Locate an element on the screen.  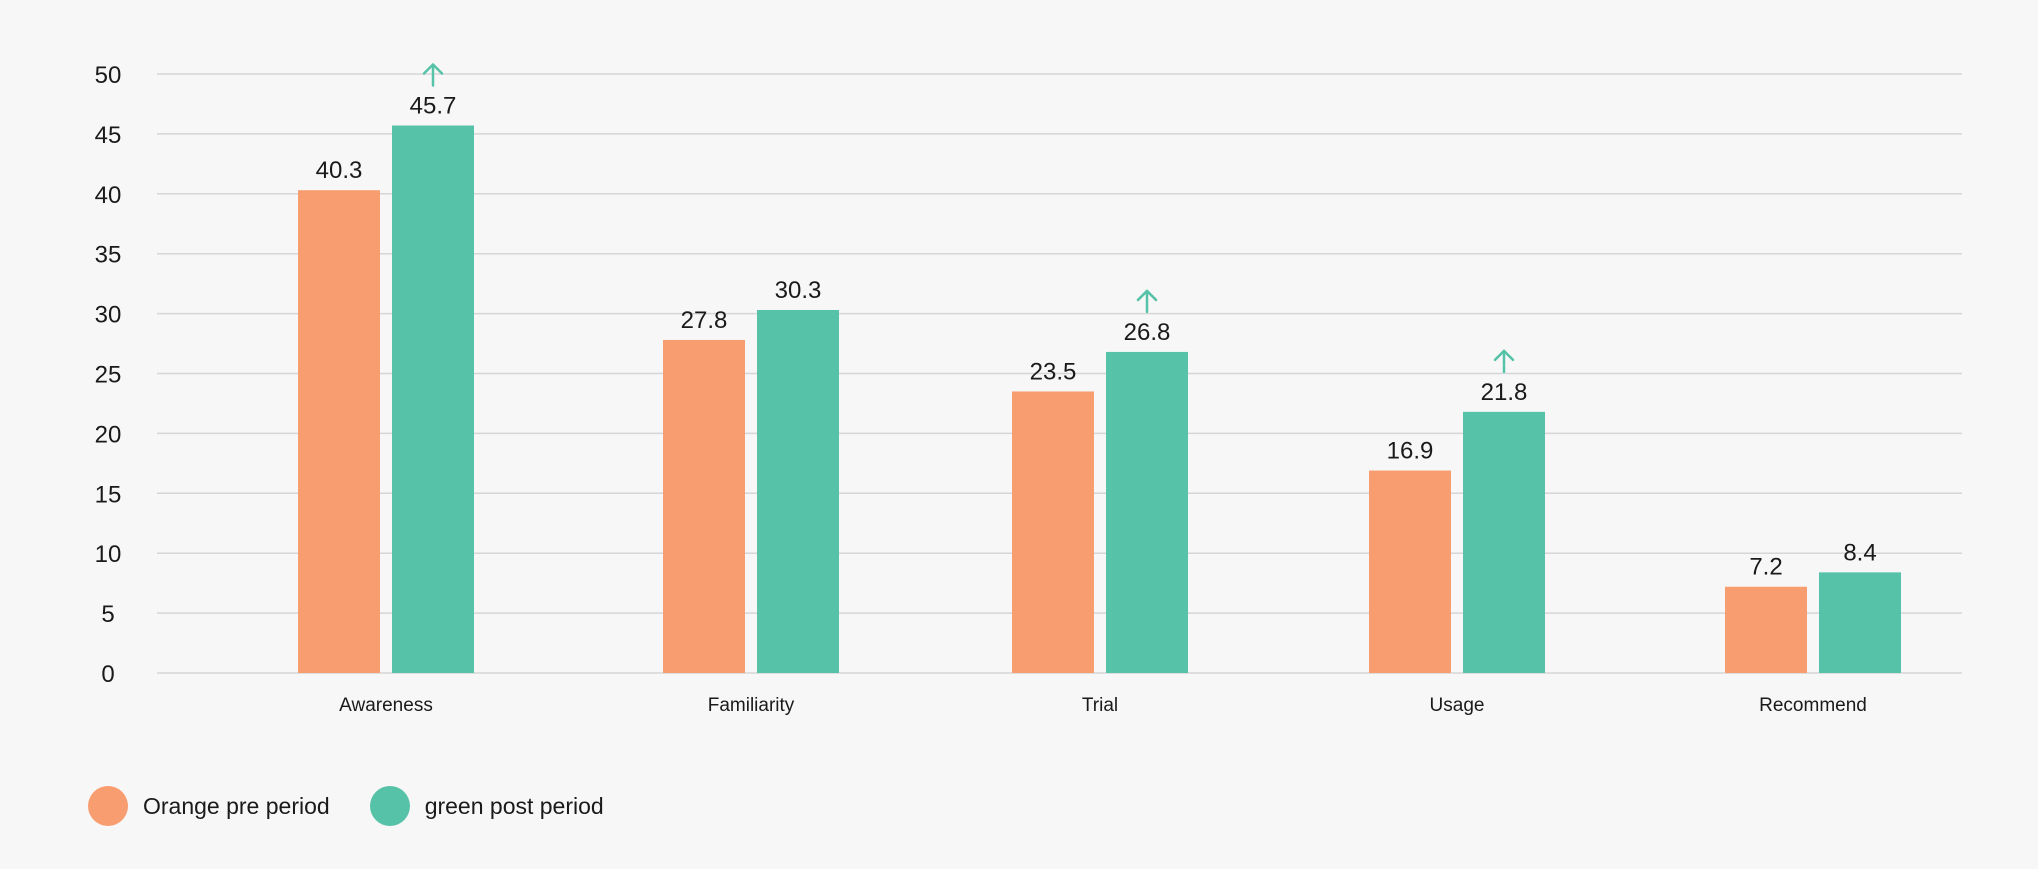
data-label: 27.8 is located at coordinates (704, 320).